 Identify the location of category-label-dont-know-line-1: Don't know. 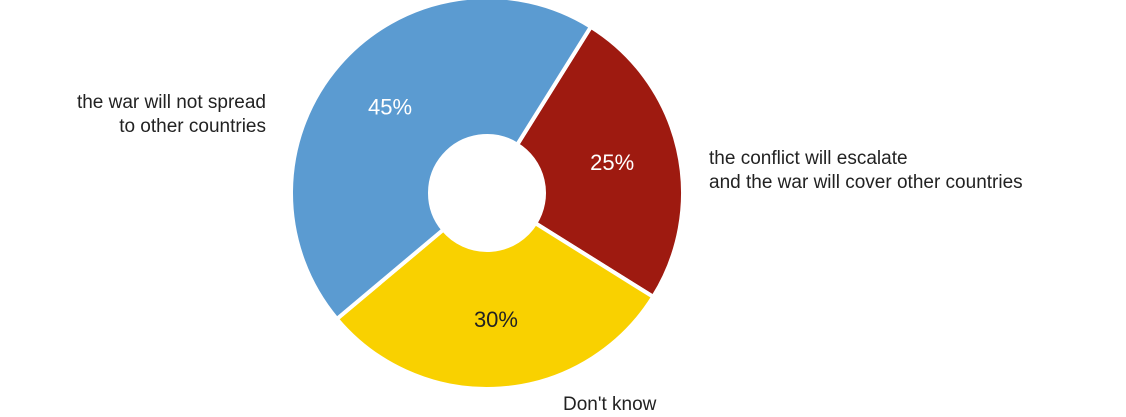
(610, 404).